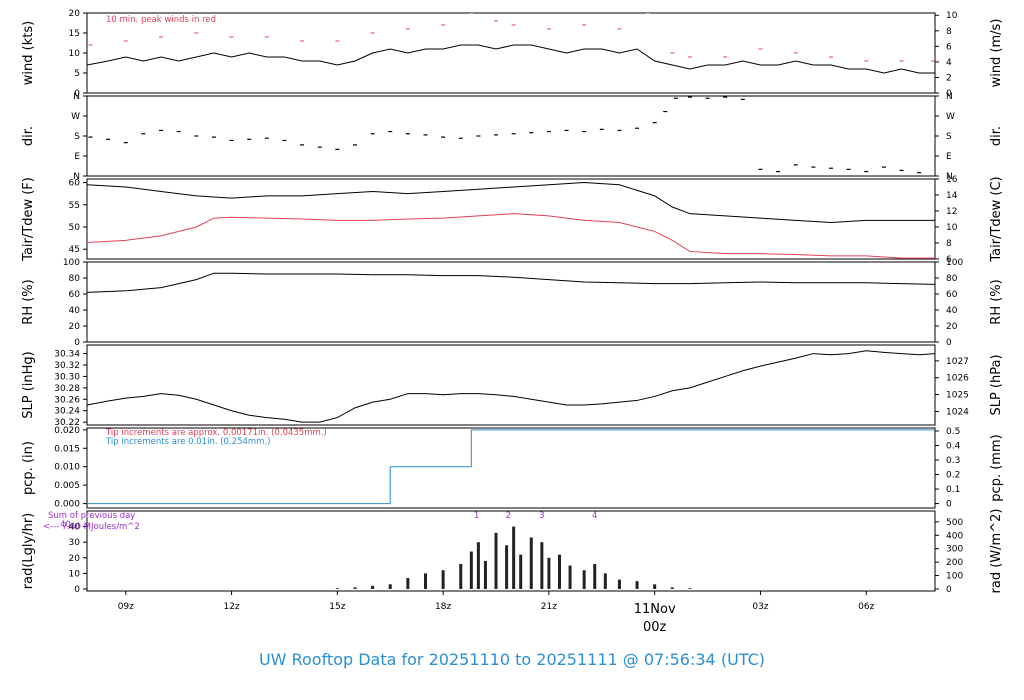  What do you see at coordinates (337, 607) in the screenshot?
I see `xtick-label-15z: 15z` at bounding box center [337, 607].